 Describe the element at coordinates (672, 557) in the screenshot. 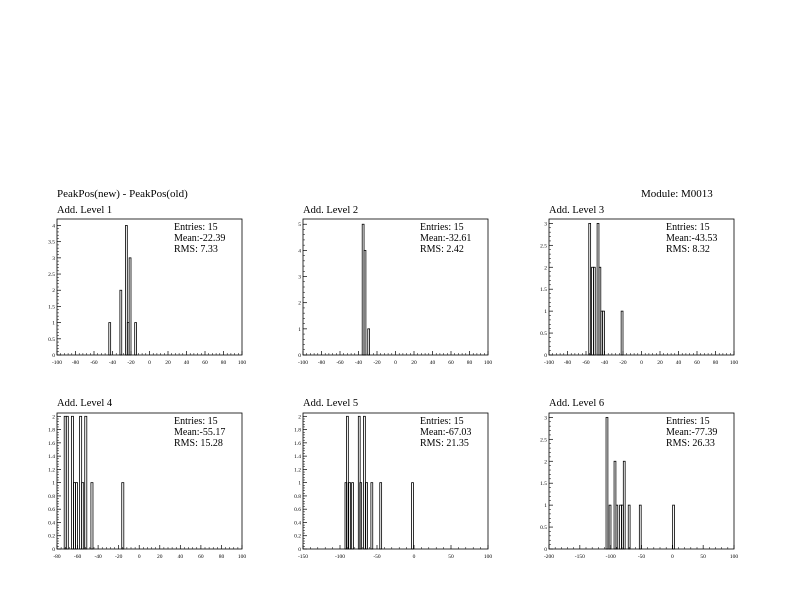

I see `panel-6-xtick-label-5: 0` at that location.